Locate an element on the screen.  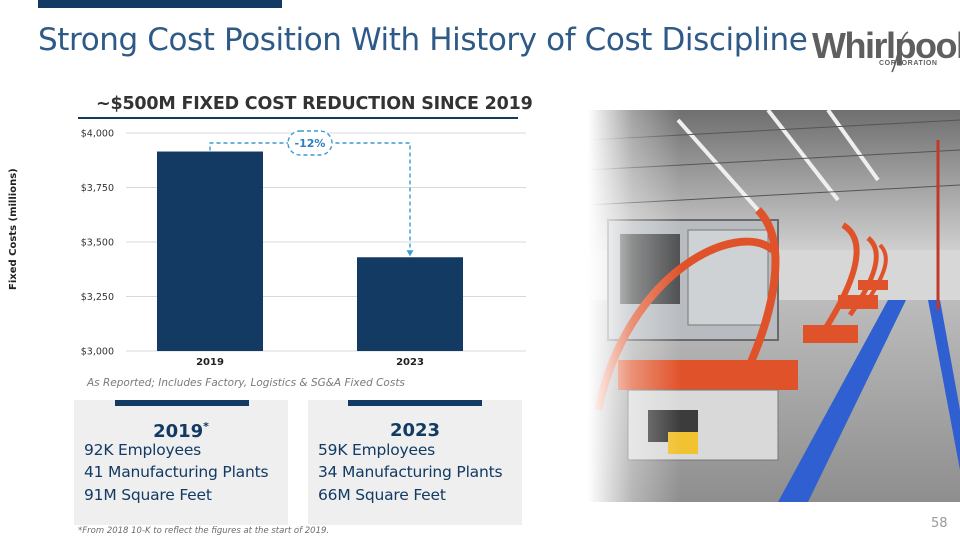
top-accent-bar is located at coordinates (160, 4).